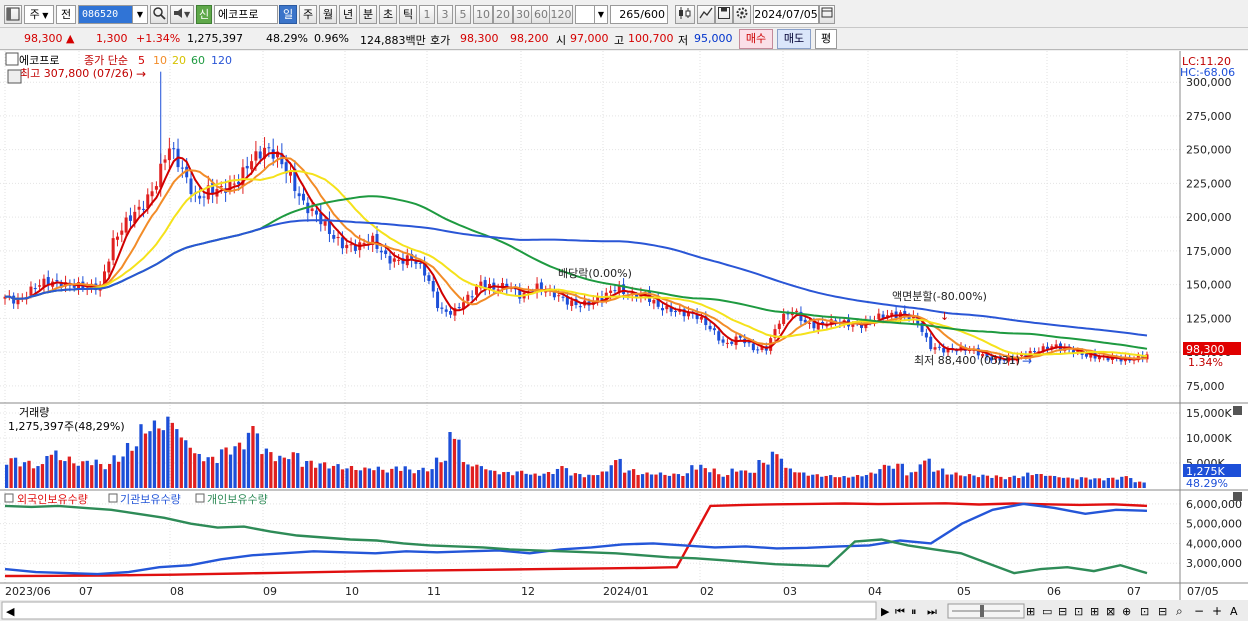  I want to click on search-button, so click(159, 14).